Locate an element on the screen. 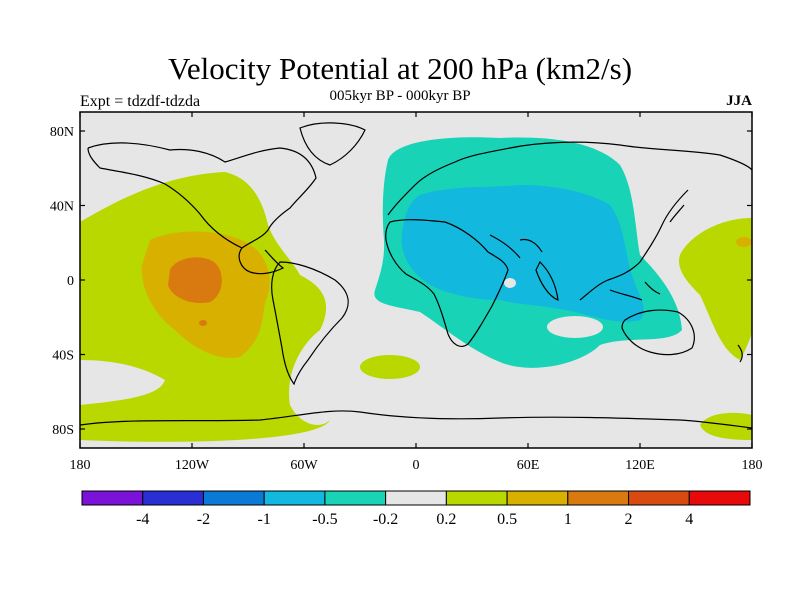  strong-region-east-pacific is located at coordinates (195, 280).